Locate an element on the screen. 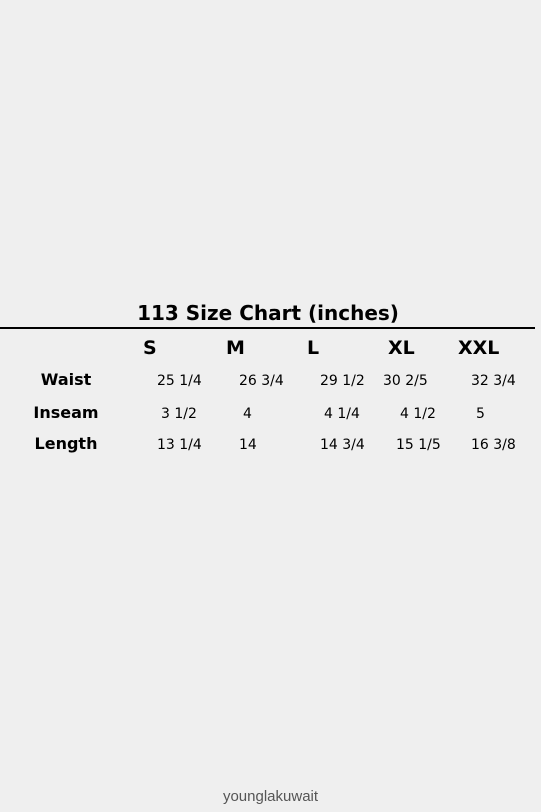  title-rule is located at coordinates (267, 328).